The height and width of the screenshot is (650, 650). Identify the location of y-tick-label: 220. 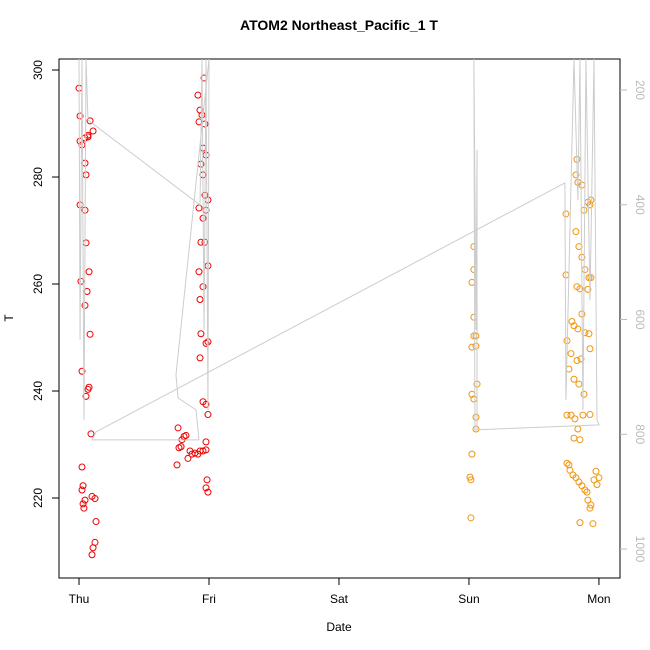
(38, 498).